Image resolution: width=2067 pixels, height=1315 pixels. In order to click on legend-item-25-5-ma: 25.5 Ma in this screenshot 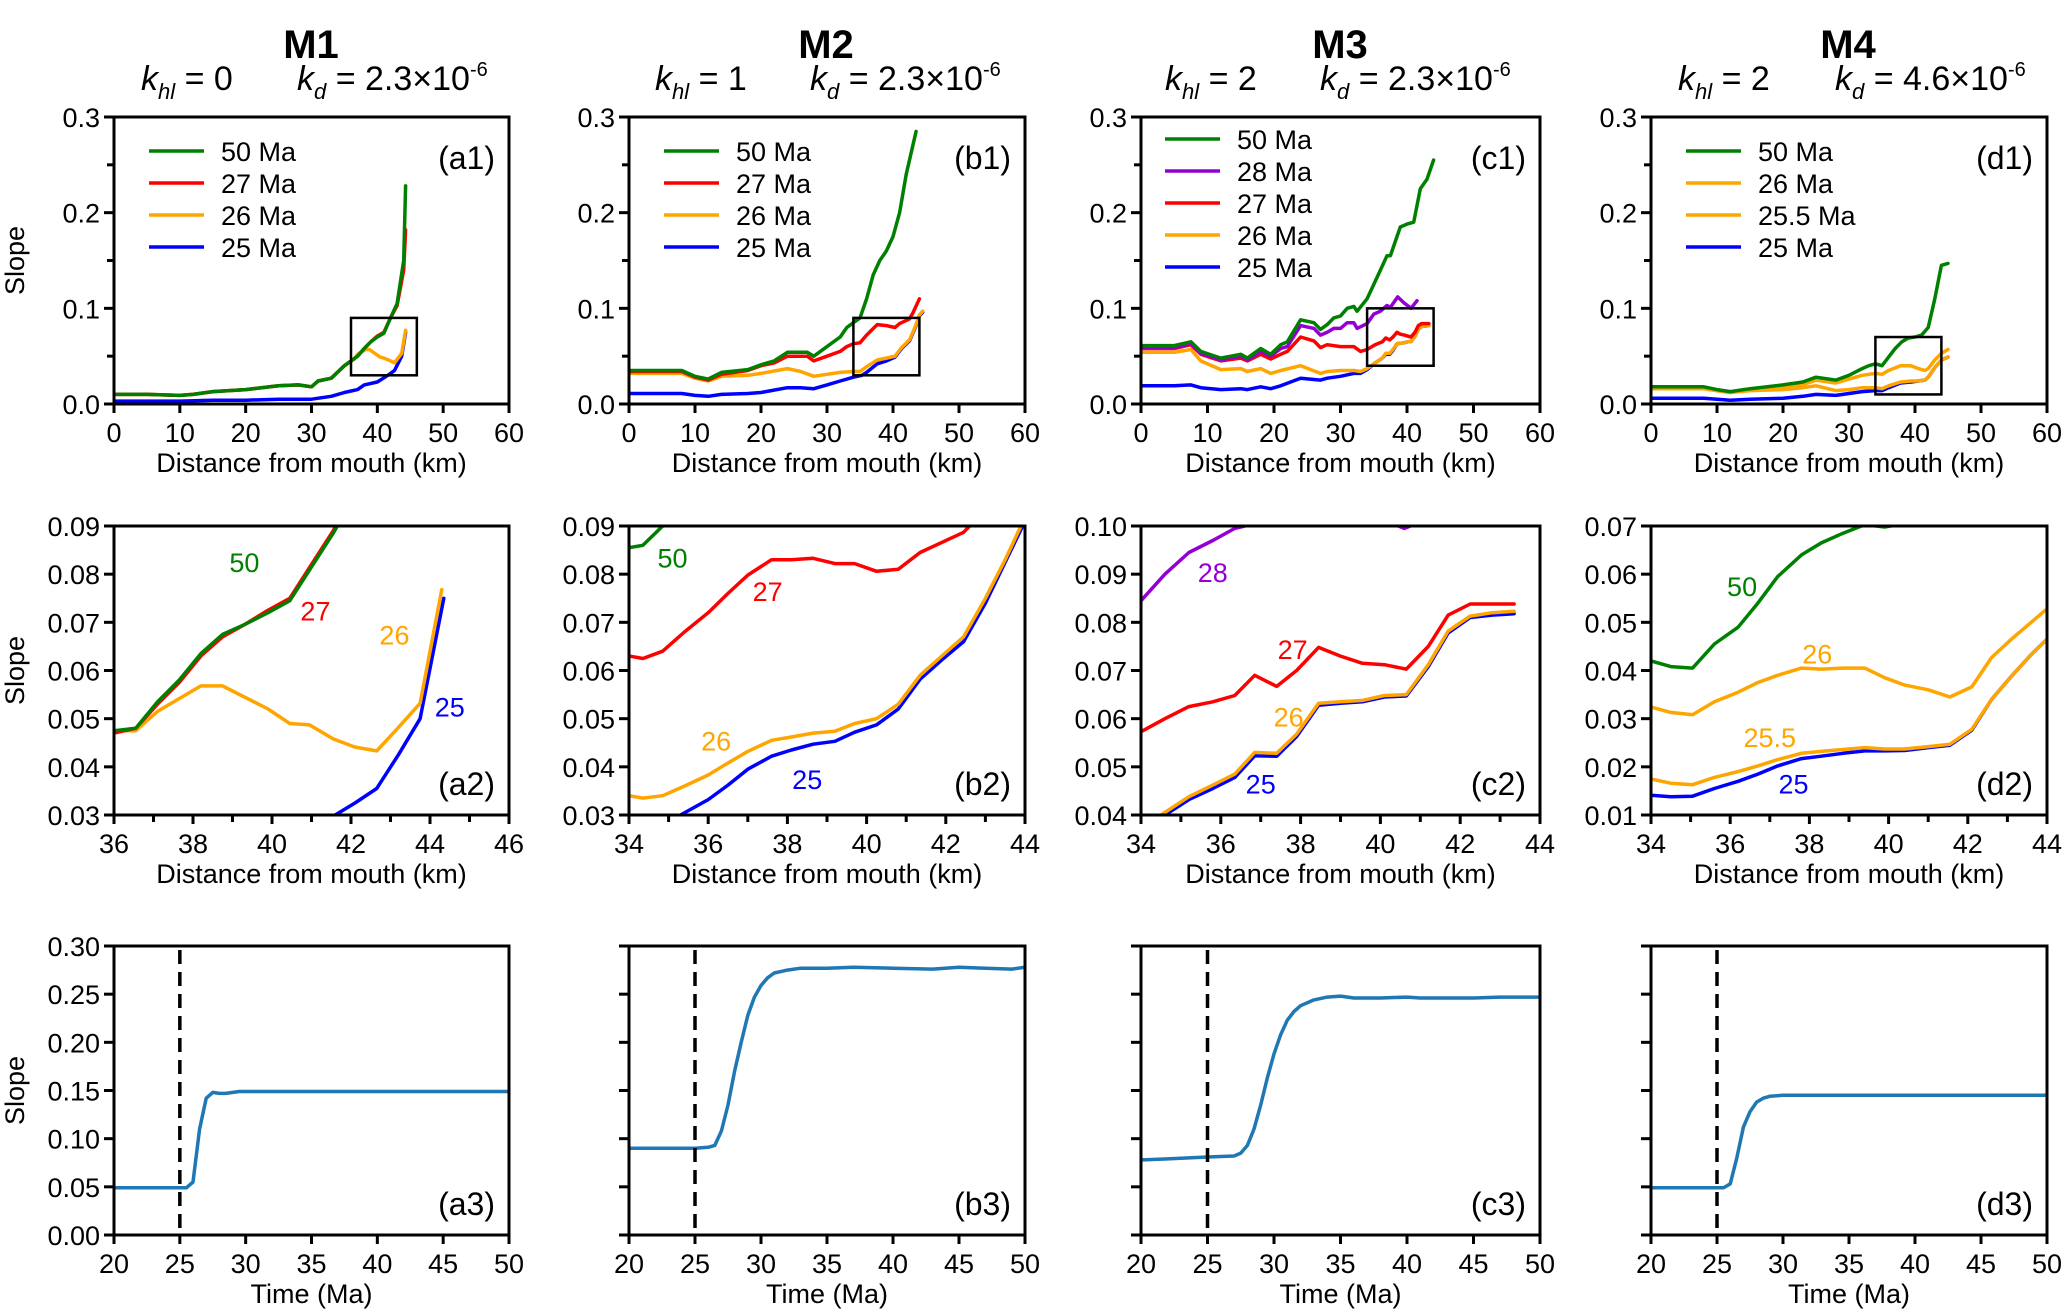, I will do `click(1771, 216)`.